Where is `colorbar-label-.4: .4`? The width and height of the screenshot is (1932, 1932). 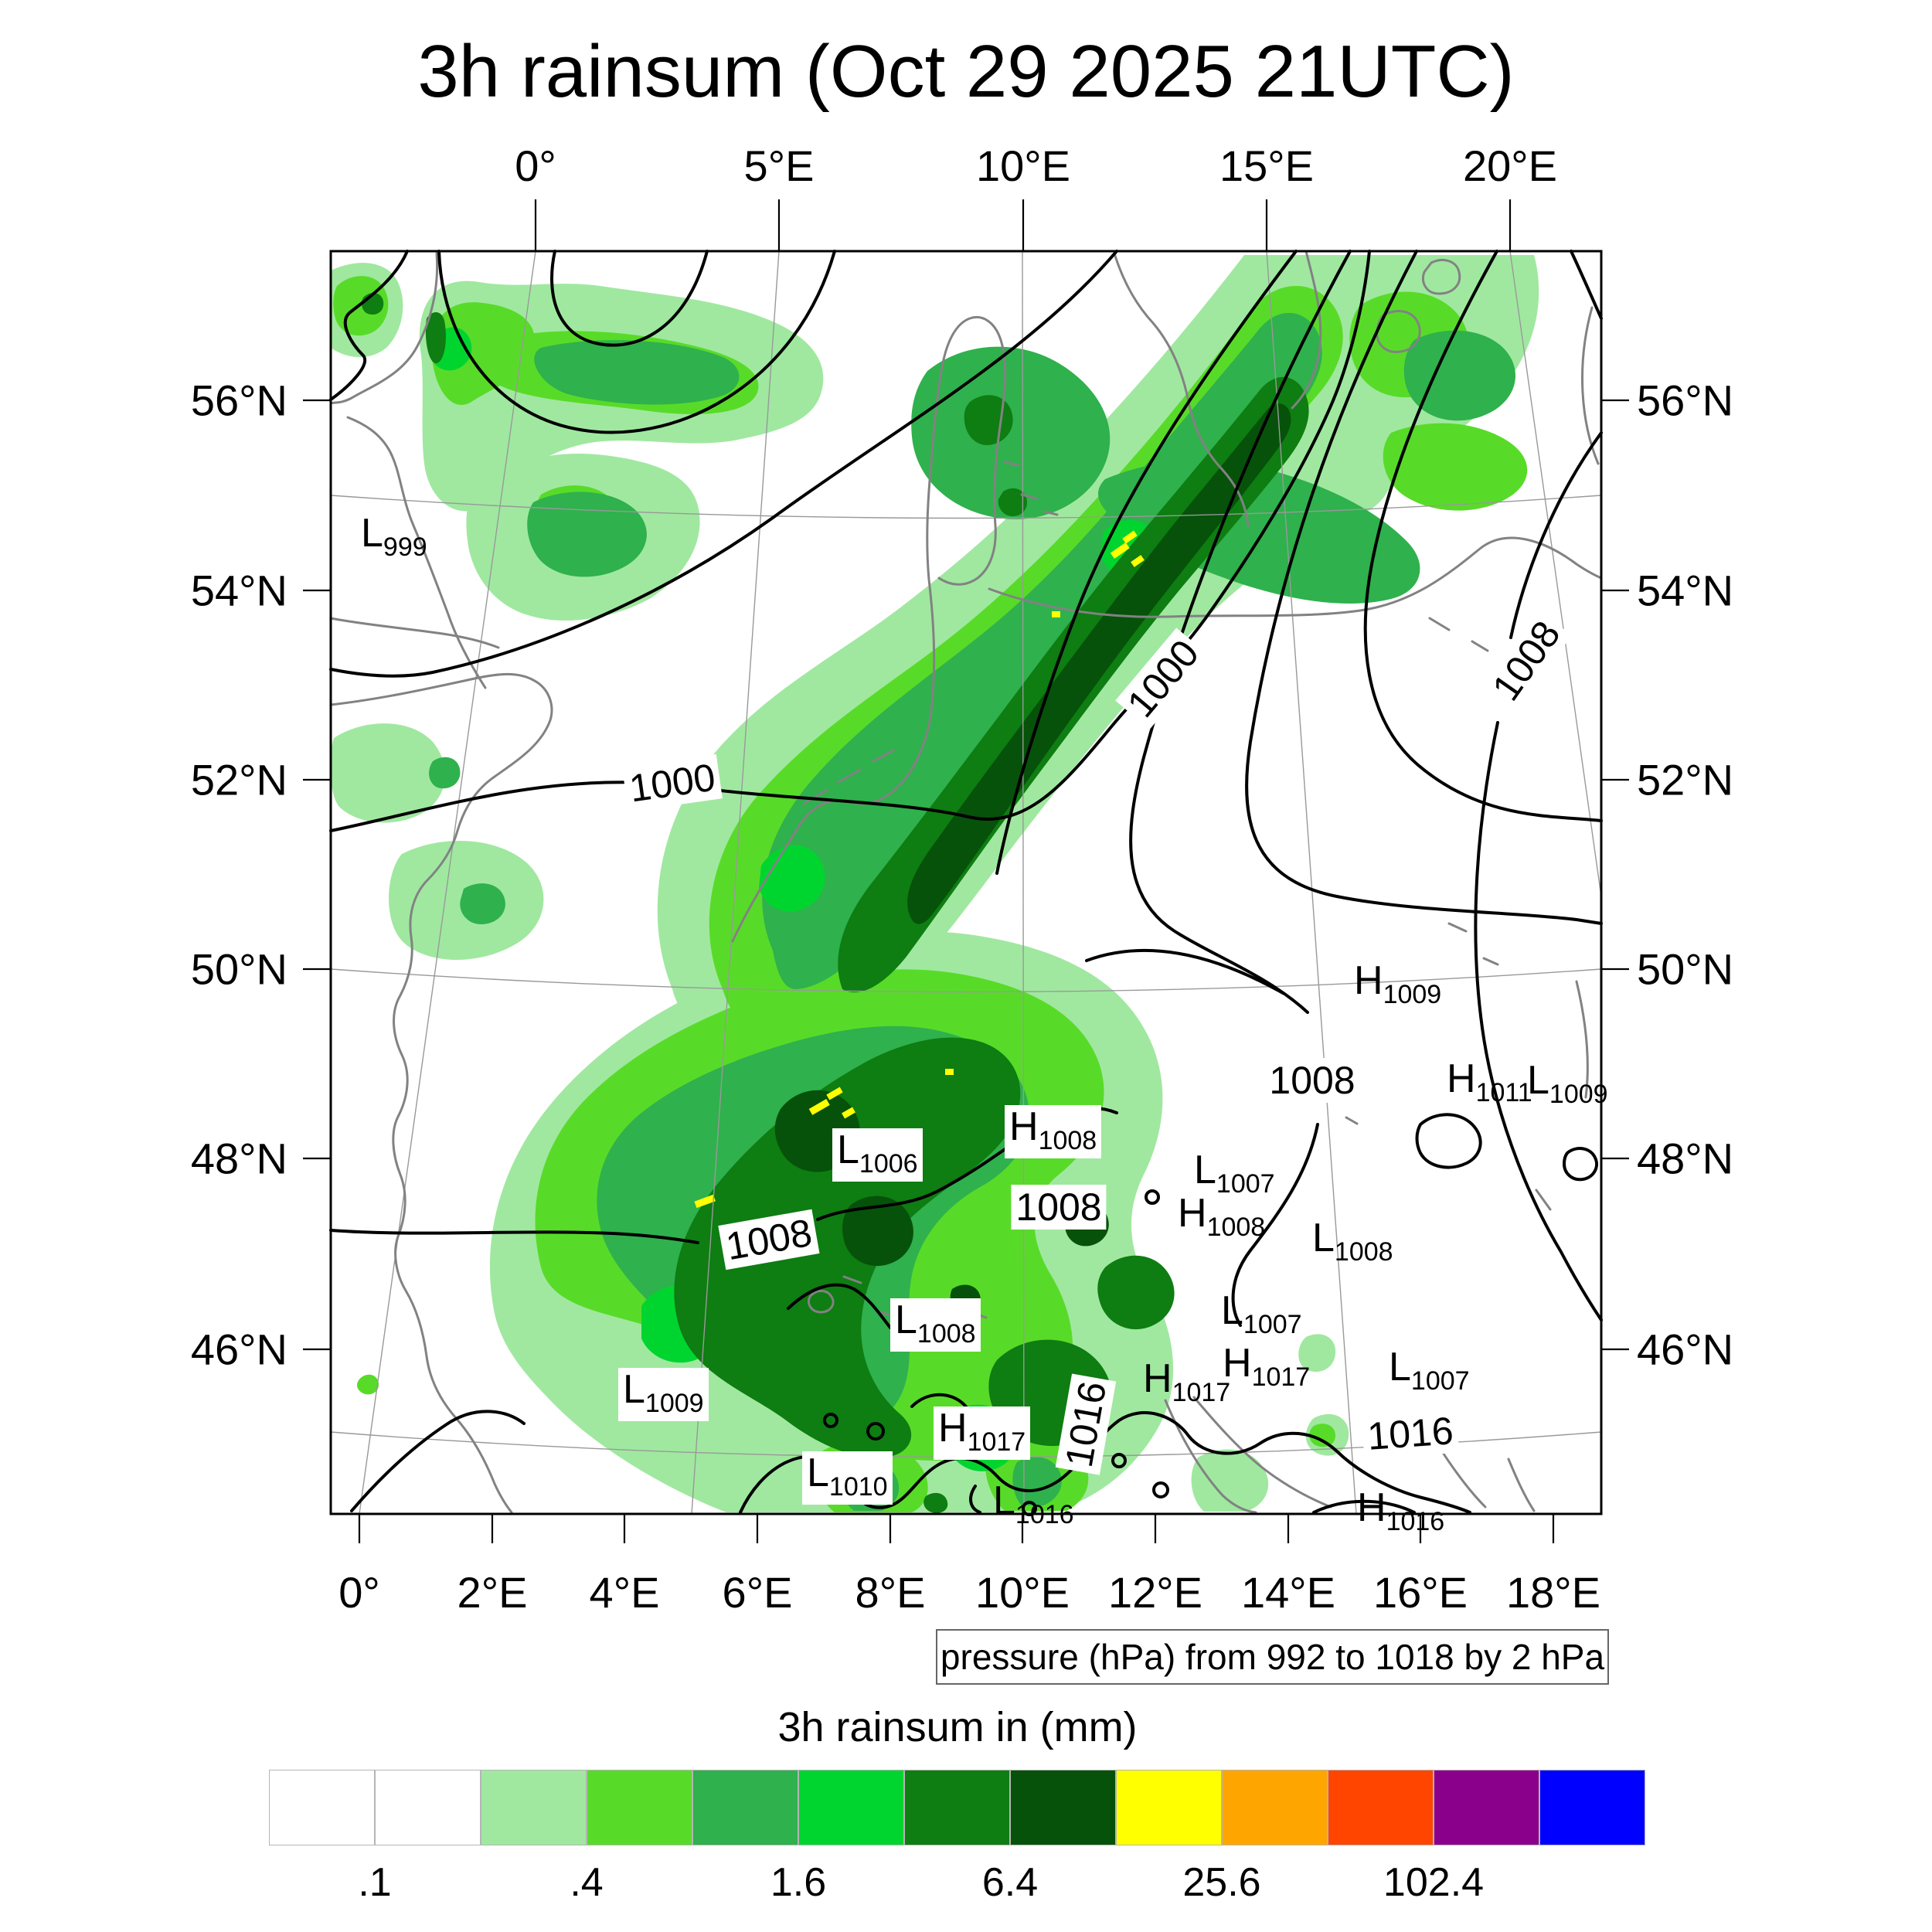
colorbar-label-.4: .4 is located at coordinates (587, 1883).